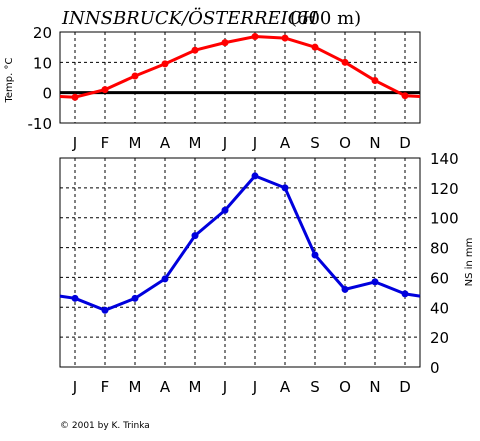 Image resolution: width=480 pixels, height=441 pixels. Describe the element at coordinates (439, 278) in the screenshot. I see `y-tick-label: 60` at that location.